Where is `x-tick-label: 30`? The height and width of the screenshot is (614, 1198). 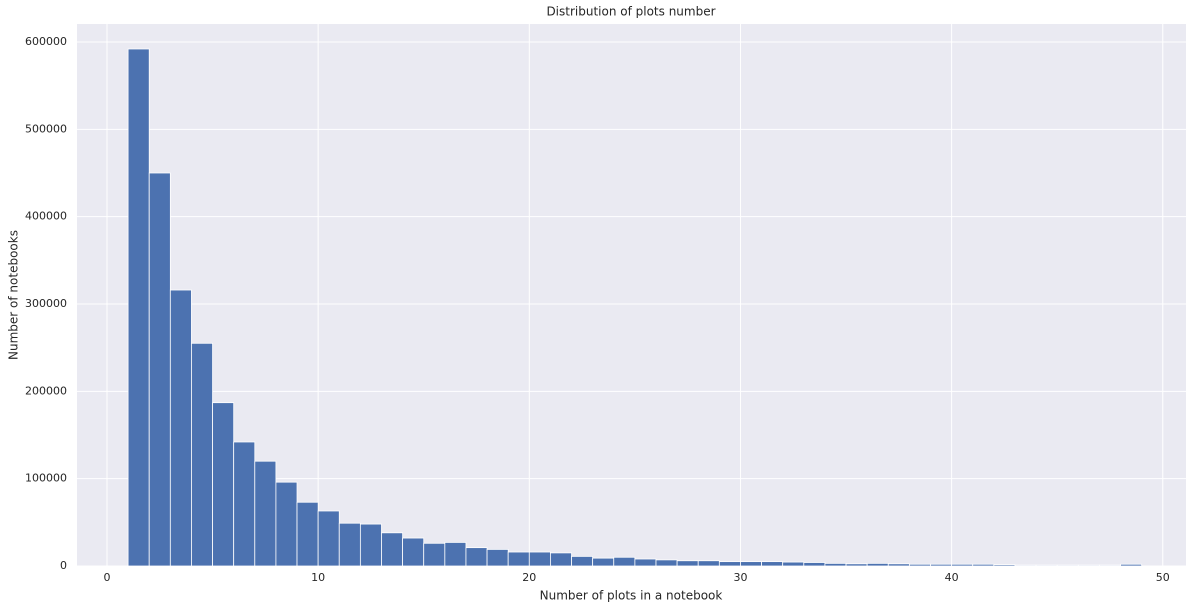 x-tick-label: 30 is located at coordinates (740, 577).